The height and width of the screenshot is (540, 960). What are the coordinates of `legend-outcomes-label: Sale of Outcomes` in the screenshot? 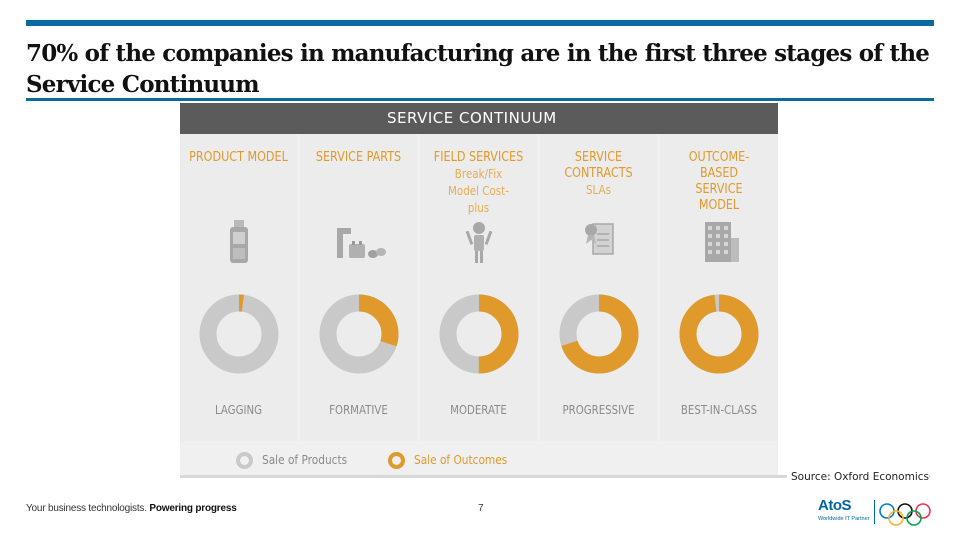 It's located at (461, 460).